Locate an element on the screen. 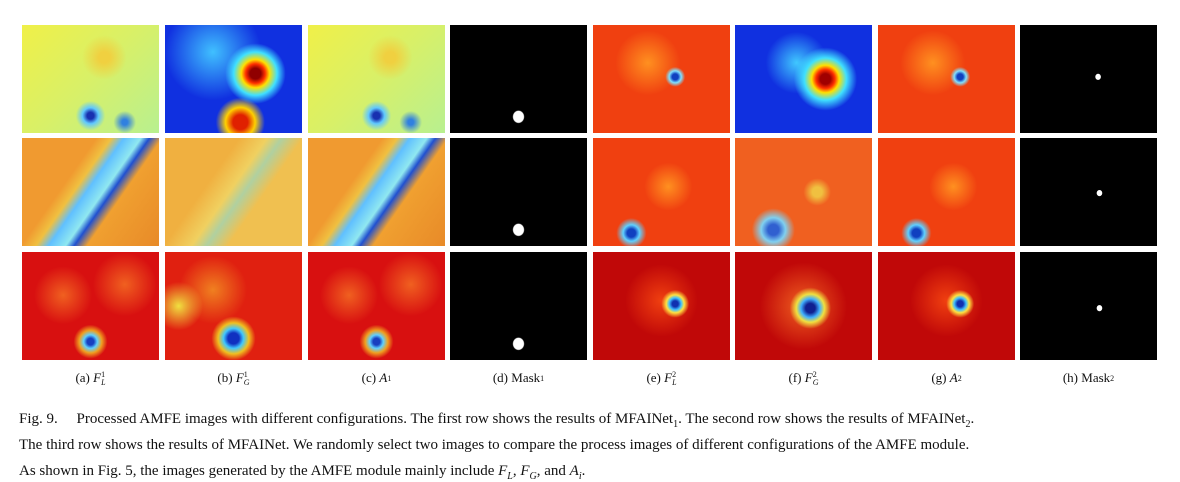 This screenshot has height=482, width=1180. label-tag: (a) is located at coordinates (82, 377).